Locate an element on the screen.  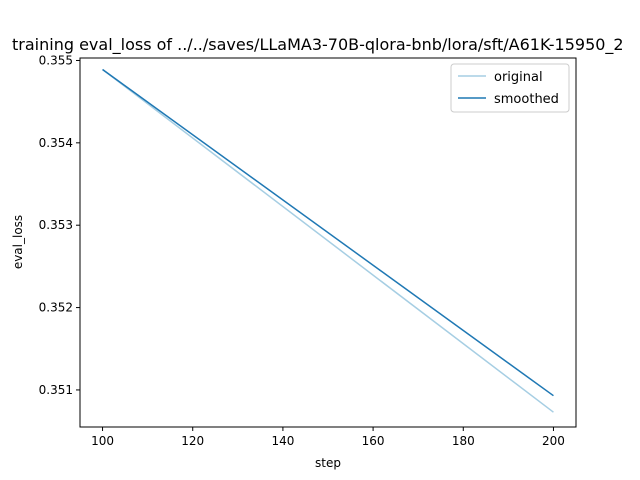
y-tick-label: 0.351 is located at coordinates (56, 390).